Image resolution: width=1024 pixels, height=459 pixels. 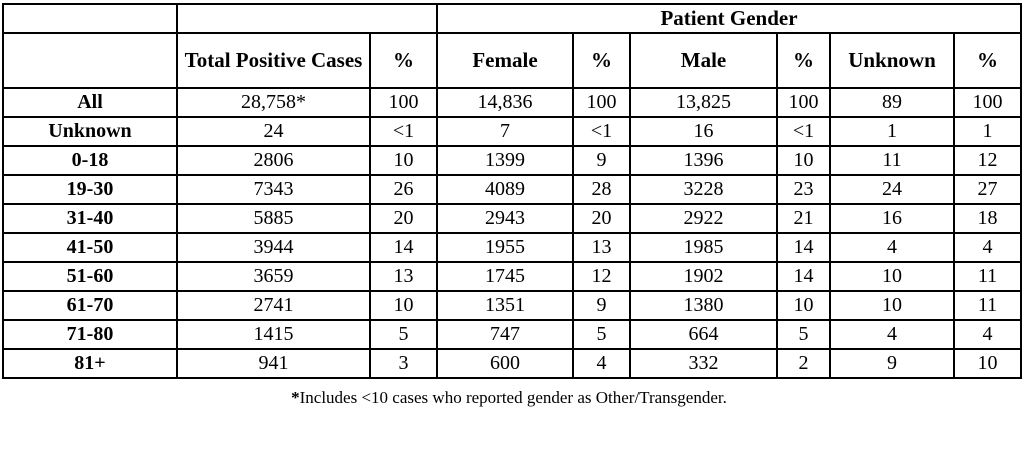 I want to click on data-cell: 7343, so click(x=273, y=189).